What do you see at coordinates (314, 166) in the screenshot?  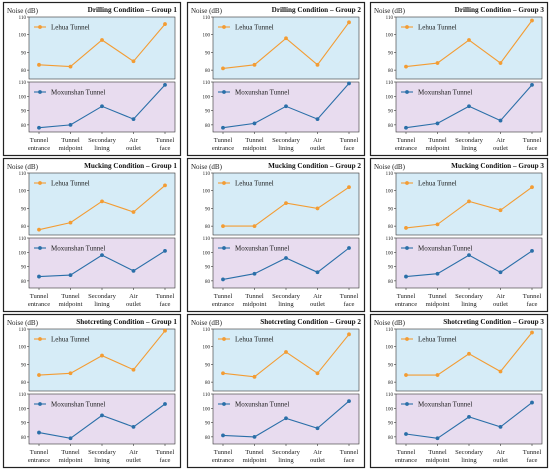 I see `chart-title: Mucking Condition – Group 2` at bounding box center [314, 166].